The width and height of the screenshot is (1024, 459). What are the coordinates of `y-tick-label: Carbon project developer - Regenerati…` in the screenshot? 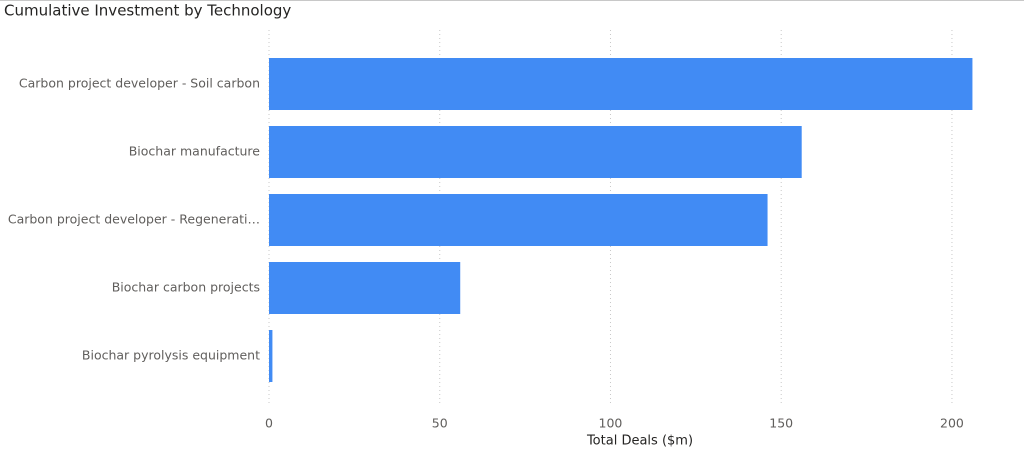 It's located at (134, 219).